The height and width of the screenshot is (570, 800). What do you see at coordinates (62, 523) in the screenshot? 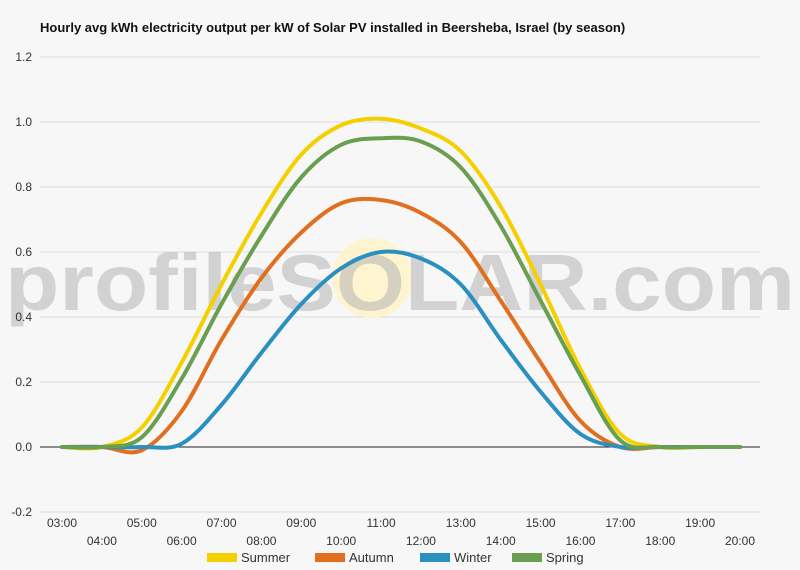
I see `x-tick-label: 03:00` at bounding box center [62, 523].